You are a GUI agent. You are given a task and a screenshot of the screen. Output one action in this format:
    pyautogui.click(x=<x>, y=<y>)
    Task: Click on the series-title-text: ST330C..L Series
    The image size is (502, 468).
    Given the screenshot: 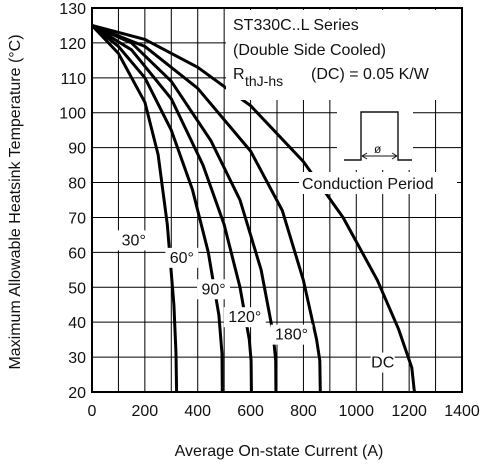 What is the action you would take?
    pyautogui.click(x=296, y=25)
    